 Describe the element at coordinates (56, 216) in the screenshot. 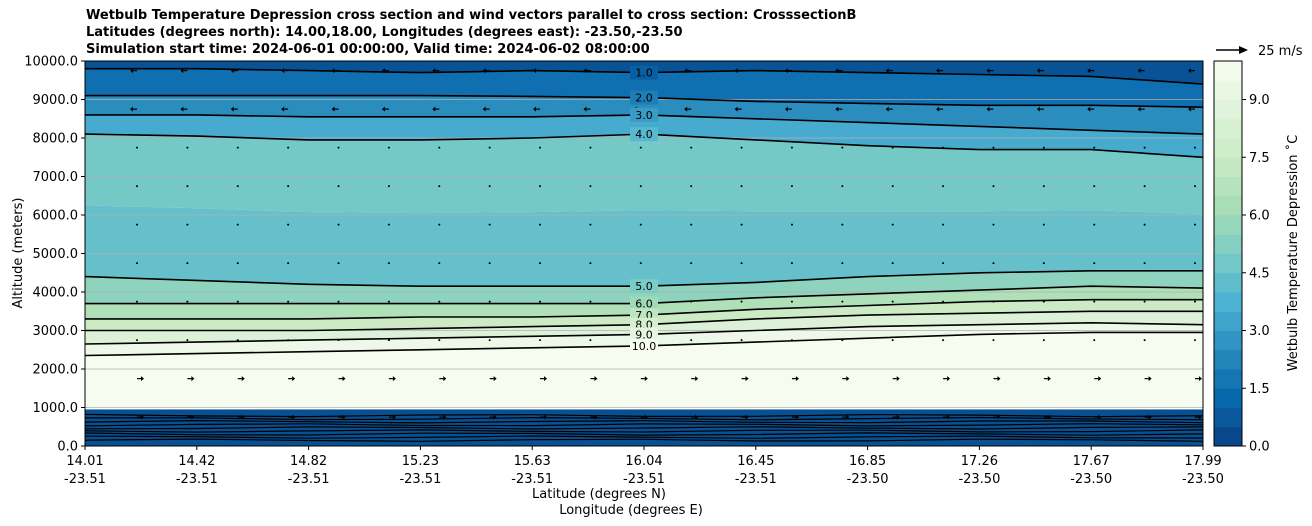

I see `y-tick-label: 6000.0` at that location.